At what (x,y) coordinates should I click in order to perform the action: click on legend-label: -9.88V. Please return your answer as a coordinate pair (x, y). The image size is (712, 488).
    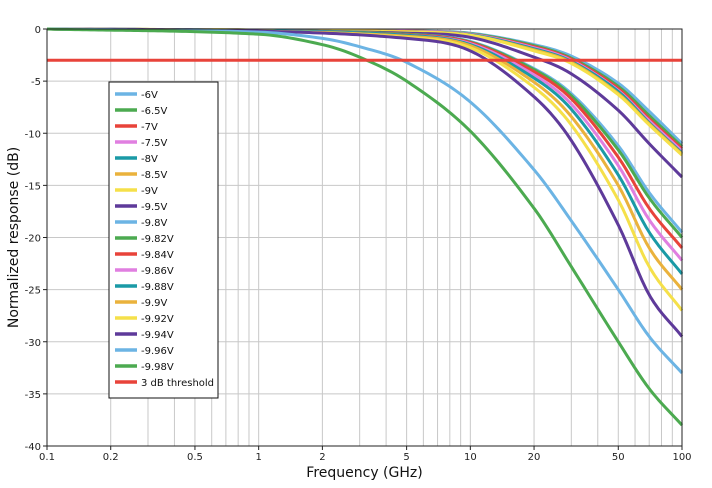
    Looking at the image, I should click on (157, 287).